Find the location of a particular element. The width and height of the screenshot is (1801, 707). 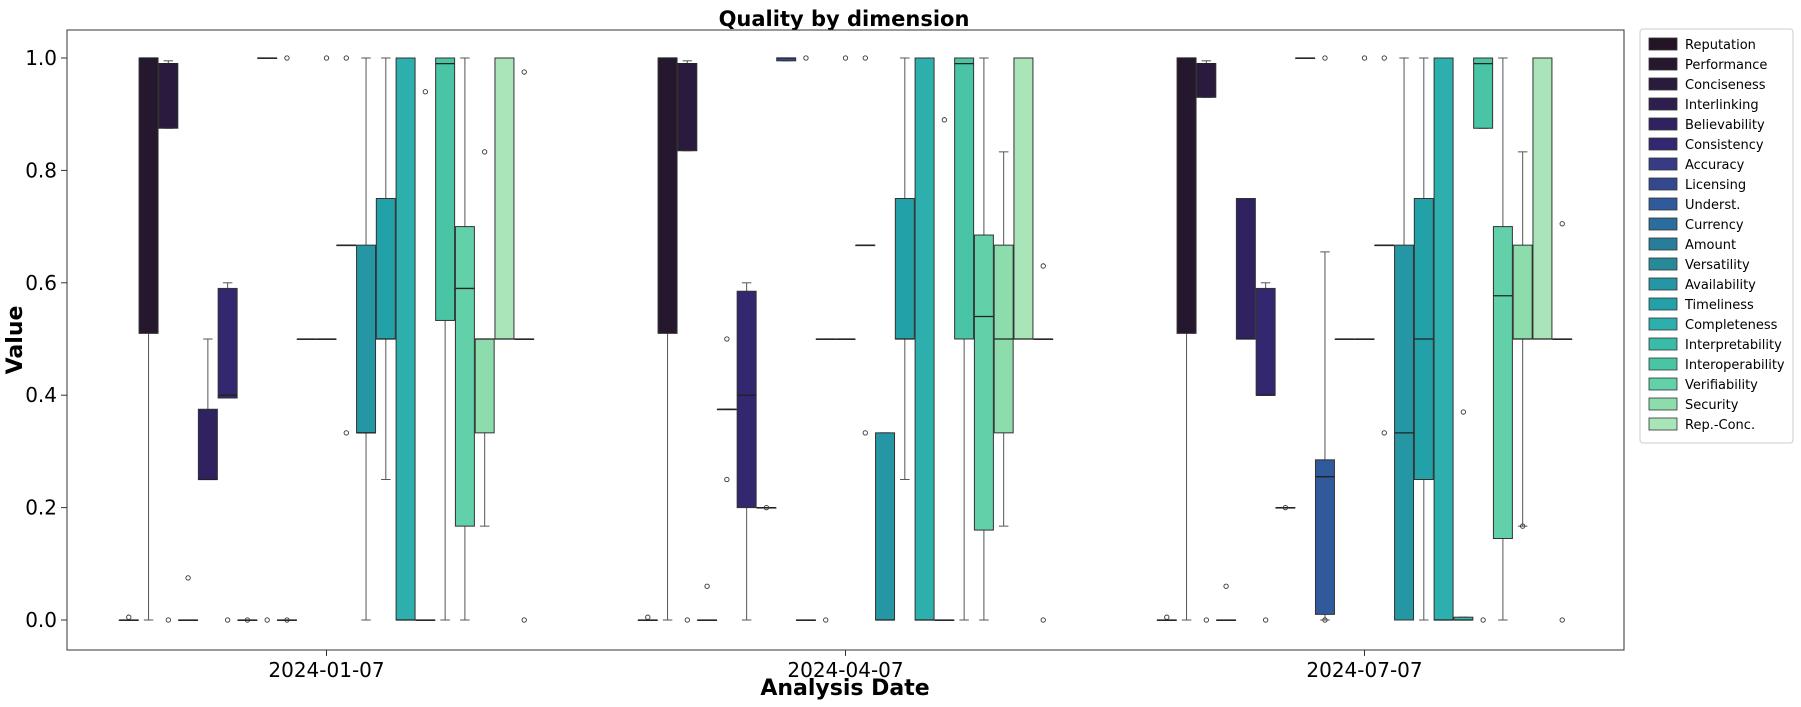

legend-entry-label: Availability is located at coordinates (1720, 285).